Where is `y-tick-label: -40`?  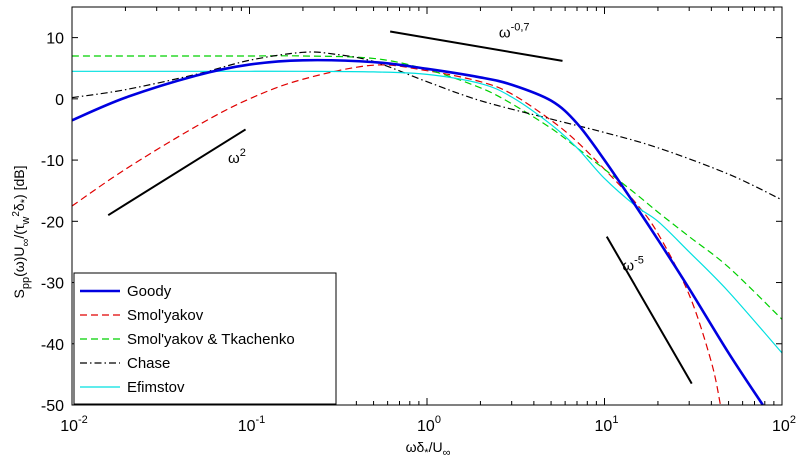 y-tick-label: -40 is located at coordinates (52, 345).